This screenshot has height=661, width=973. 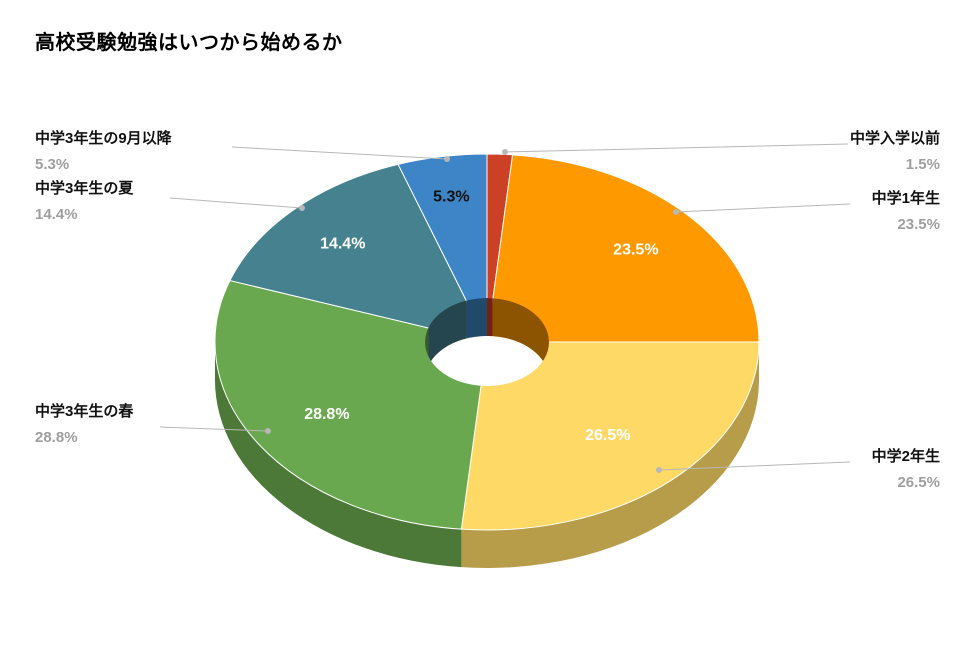 I want to click on slice-name: 中学3年生の春, so click(x=84, y=411).